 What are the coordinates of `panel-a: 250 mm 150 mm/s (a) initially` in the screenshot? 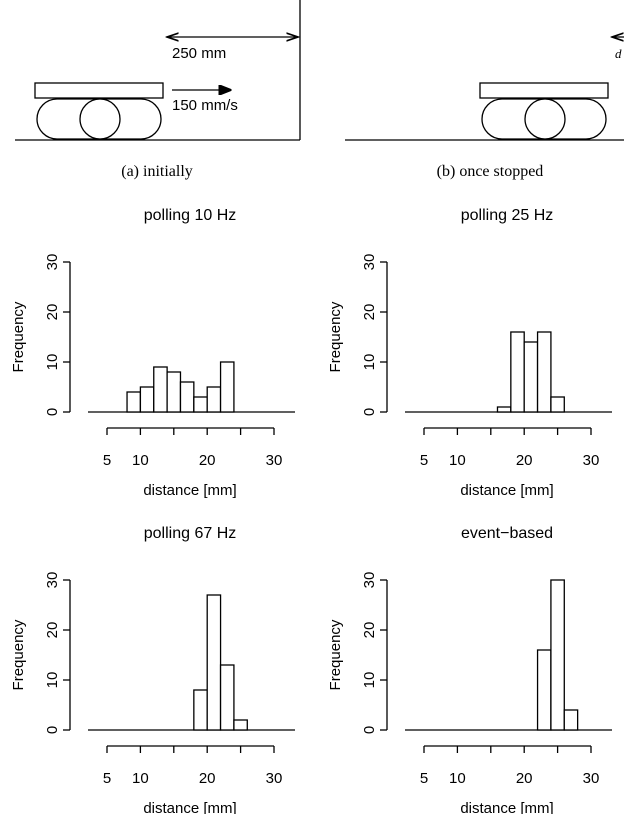 It's located at (158, 90).